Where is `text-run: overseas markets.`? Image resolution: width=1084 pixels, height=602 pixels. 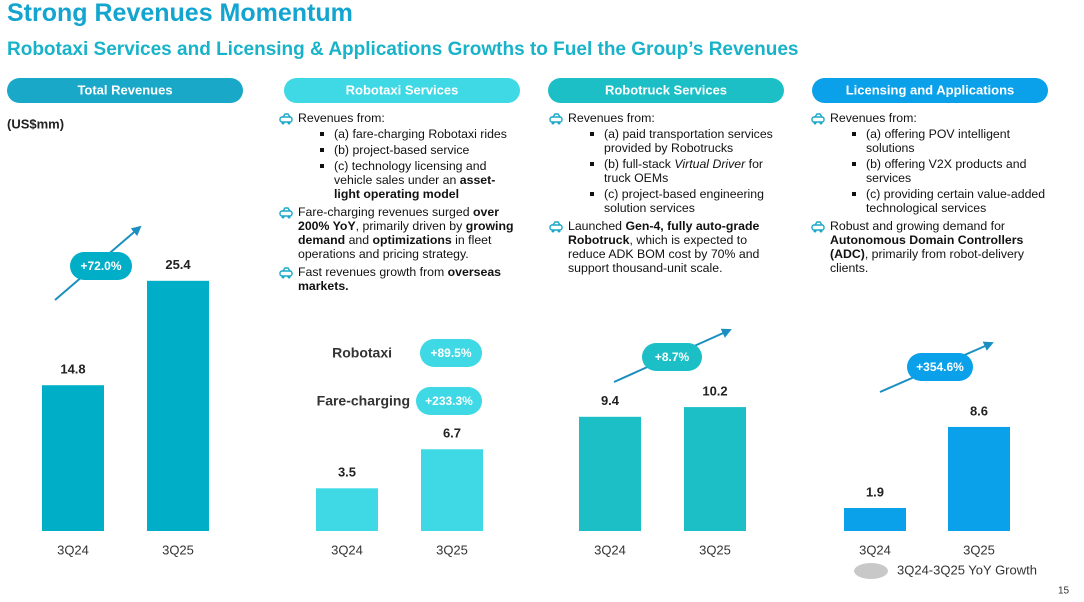 text-run: overseas markets. is located at coordinates (400, 279).